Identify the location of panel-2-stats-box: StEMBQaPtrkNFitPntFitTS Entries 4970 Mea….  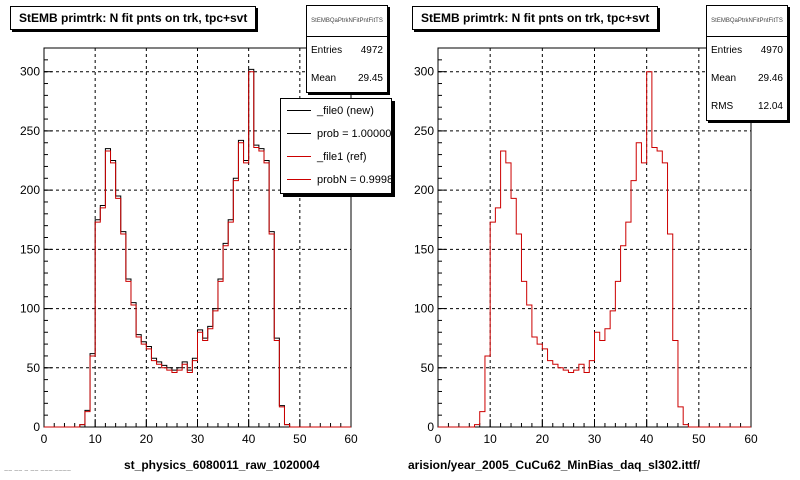
(747, 63).